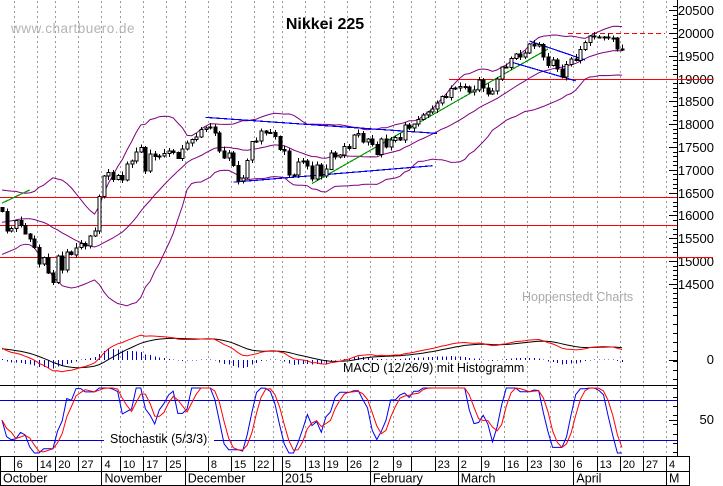 This screenshot has width=723, height=486. What do you see at coordinates (696, 56) in the screenshot?
I see `svg-text: 19500` at bounding box center [696, 56].